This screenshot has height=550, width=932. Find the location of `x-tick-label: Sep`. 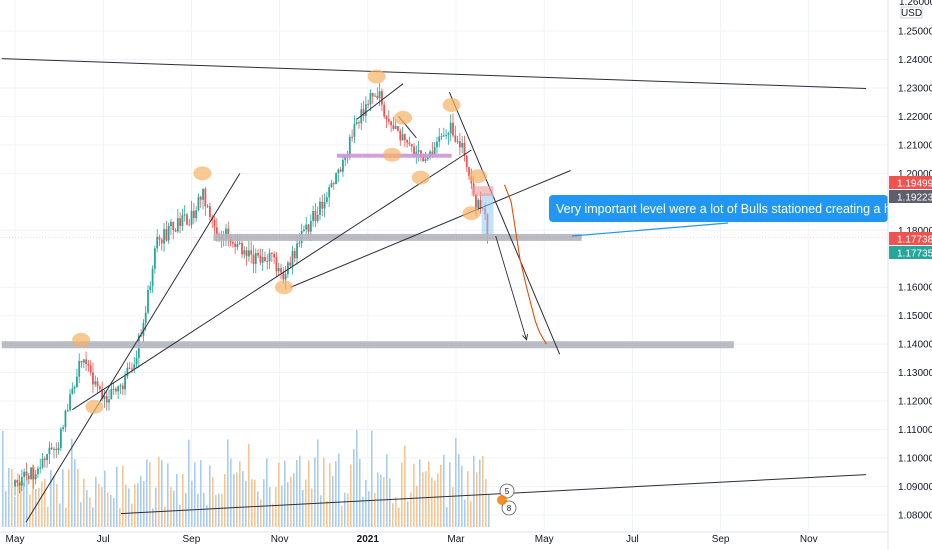

x-tick-label: Sep is located at coordinates (192, 539).